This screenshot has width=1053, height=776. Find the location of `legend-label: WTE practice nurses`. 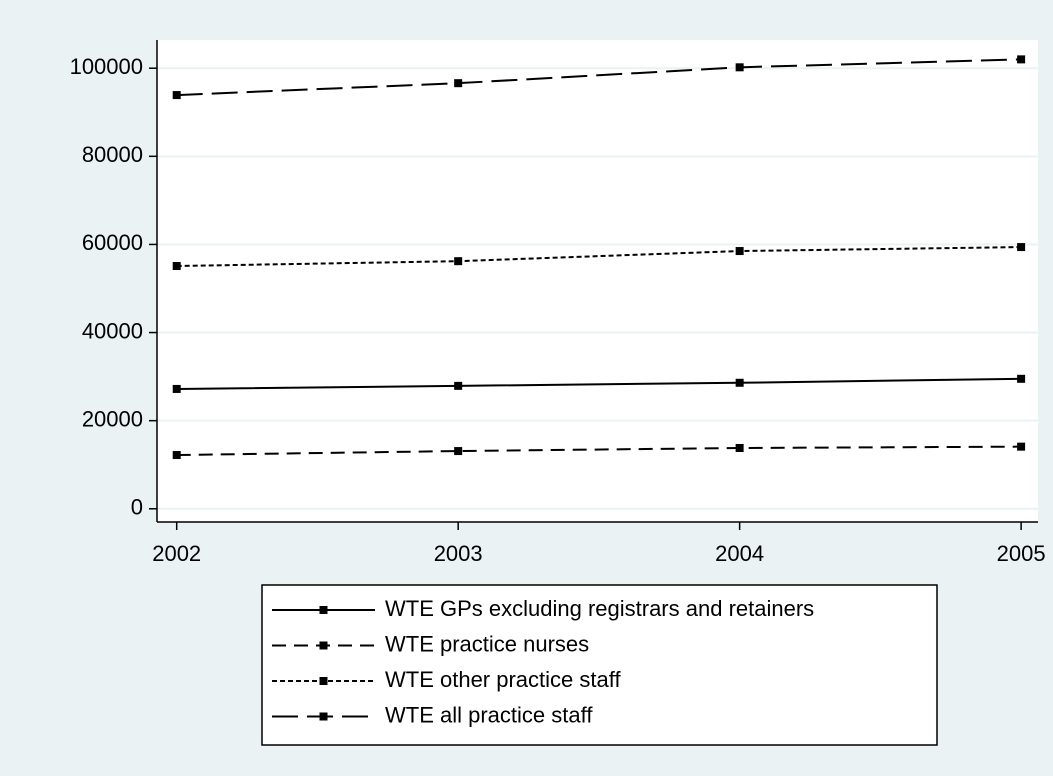

legend-label: WTE practice nurses is located at coordinates (487, 643).